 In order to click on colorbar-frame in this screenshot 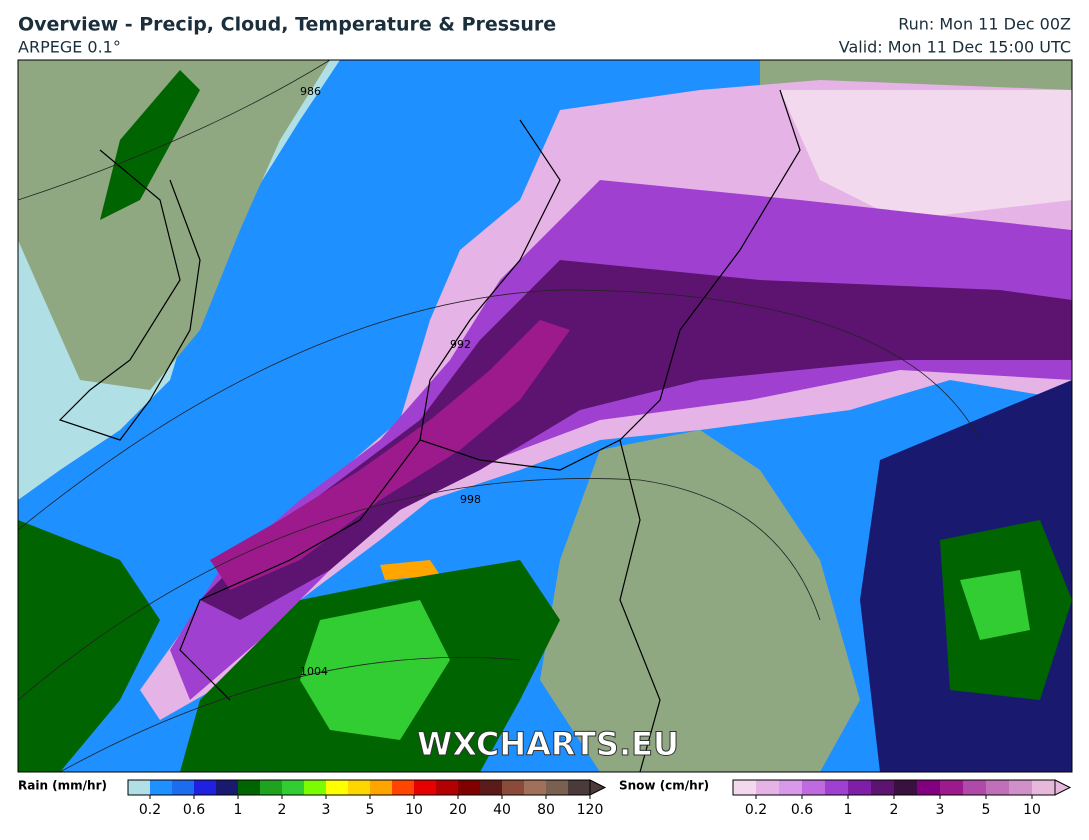, I will do `click(359, 787)`.